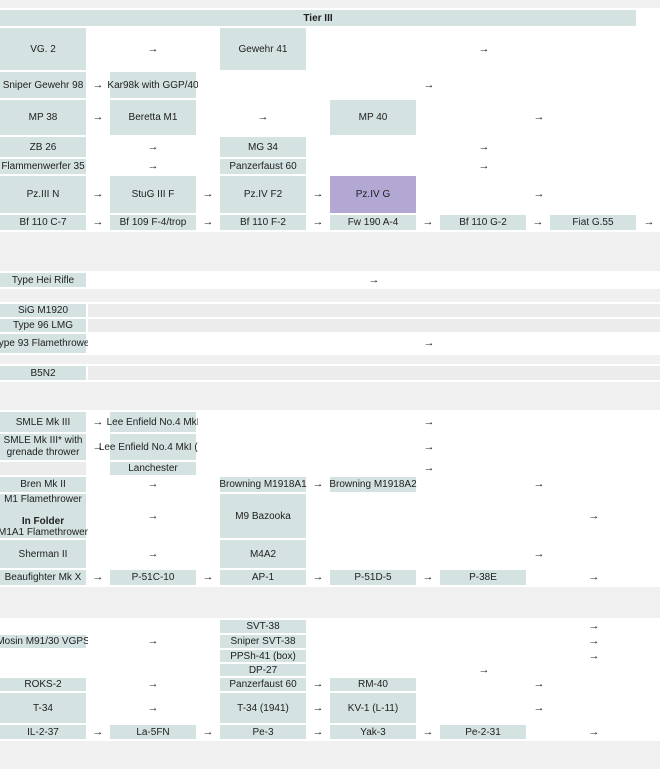 This screenshot has width=660, height=769. Describe the element at coordinates (373, 222) in the screenshot. I see `tech-item-fw-190-a-4: Fw 190 A-4` at that location.